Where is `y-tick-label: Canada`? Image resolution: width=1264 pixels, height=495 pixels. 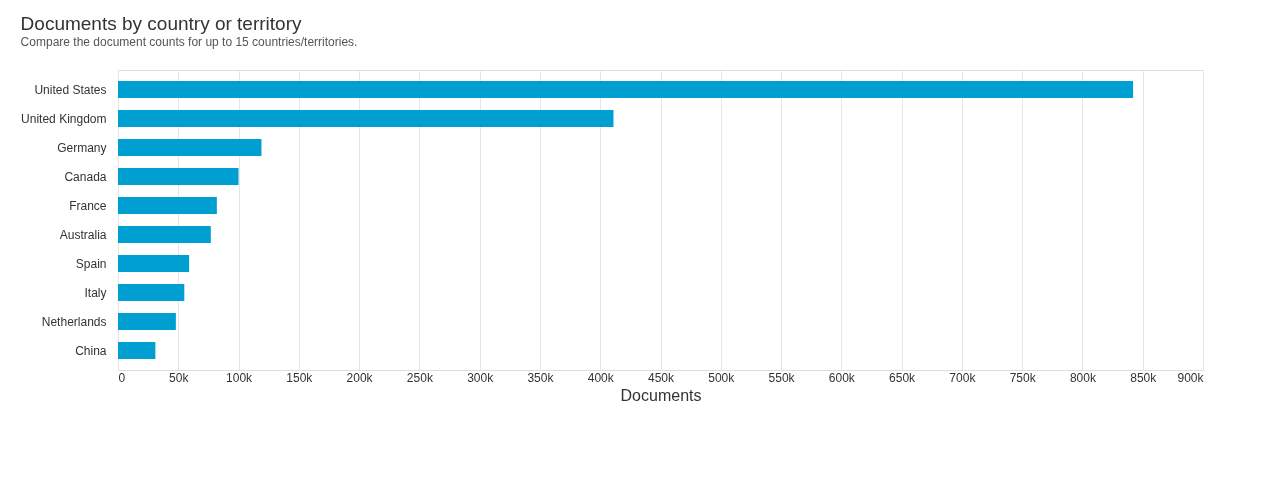
y-tick-label: Canada is located at coordinates (85, 177).